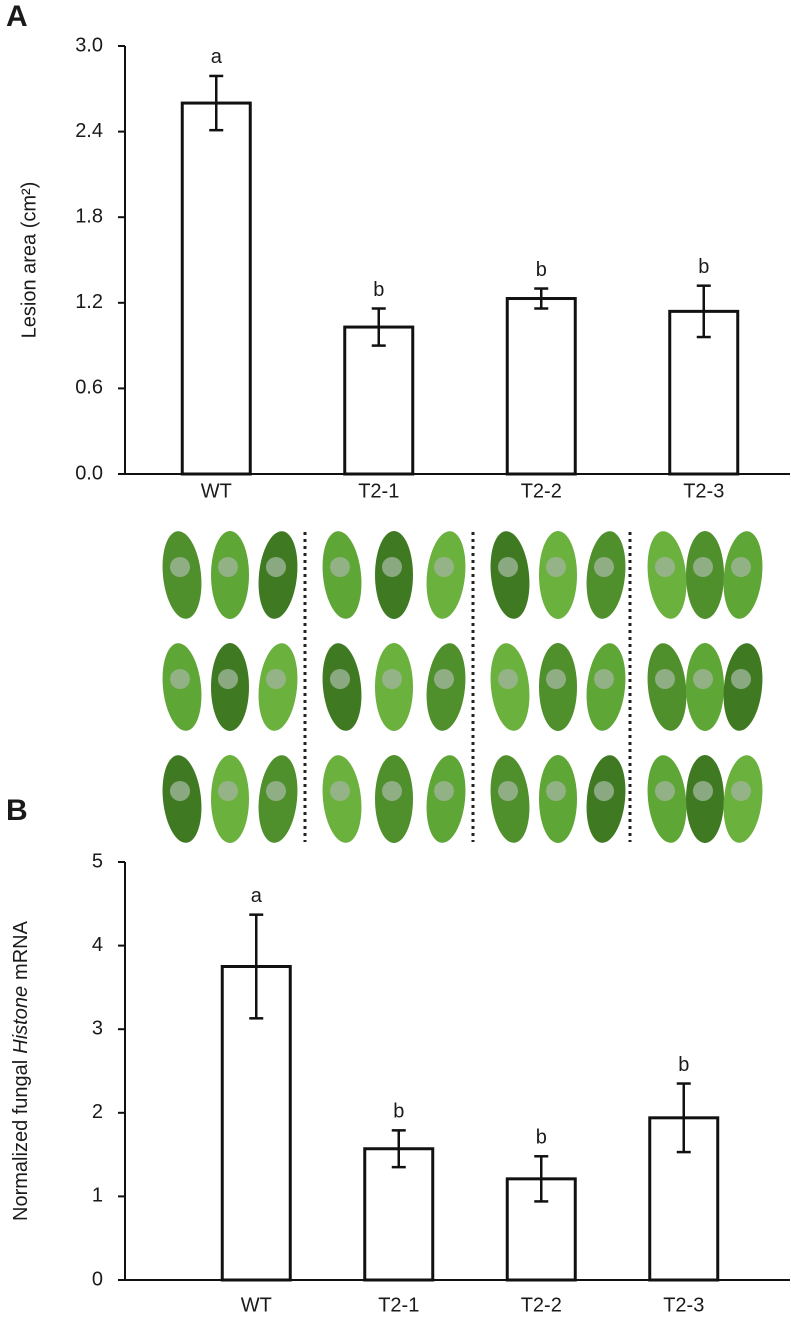 The width and height of the screenshot is (791, 1320). What do you see at coordinates (97, 1279) in the screenshot?
I see `y-tick-label: 0` at bounding box center [97, 1279].